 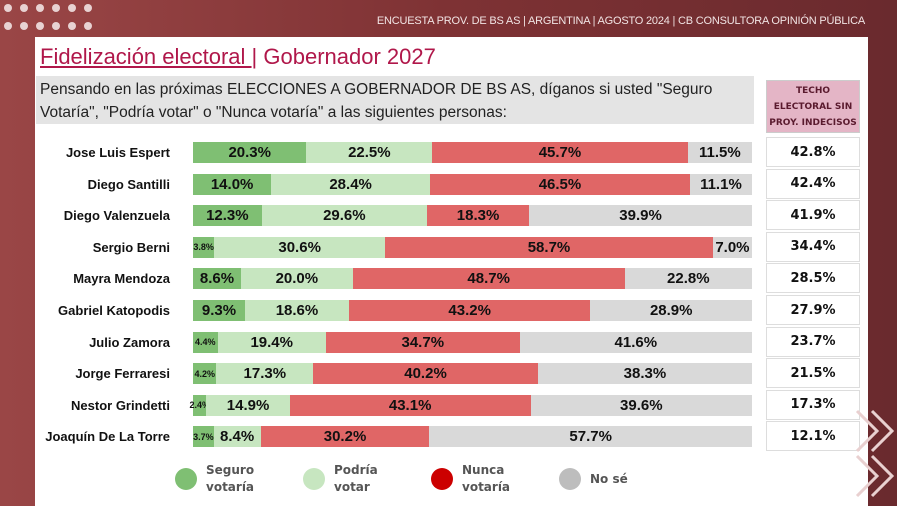 What do you see at coordinates (271, 342) in the screenshot?
I see `bar-segment-podria: 19.4%` at bounding box center [271, 342].